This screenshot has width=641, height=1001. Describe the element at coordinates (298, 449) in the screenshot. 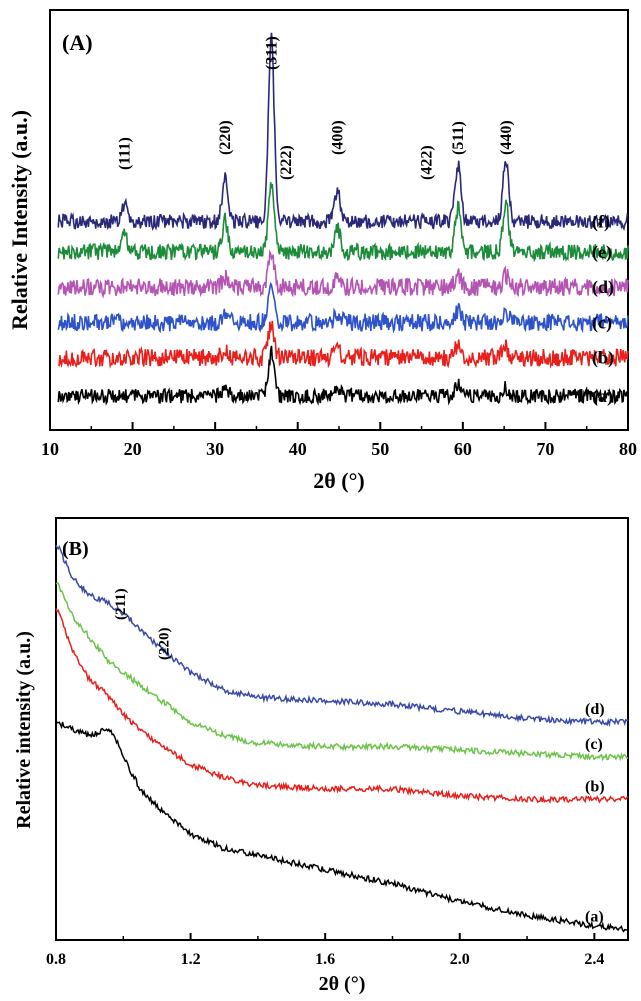

I see `x-tick-label: 40` at that location.